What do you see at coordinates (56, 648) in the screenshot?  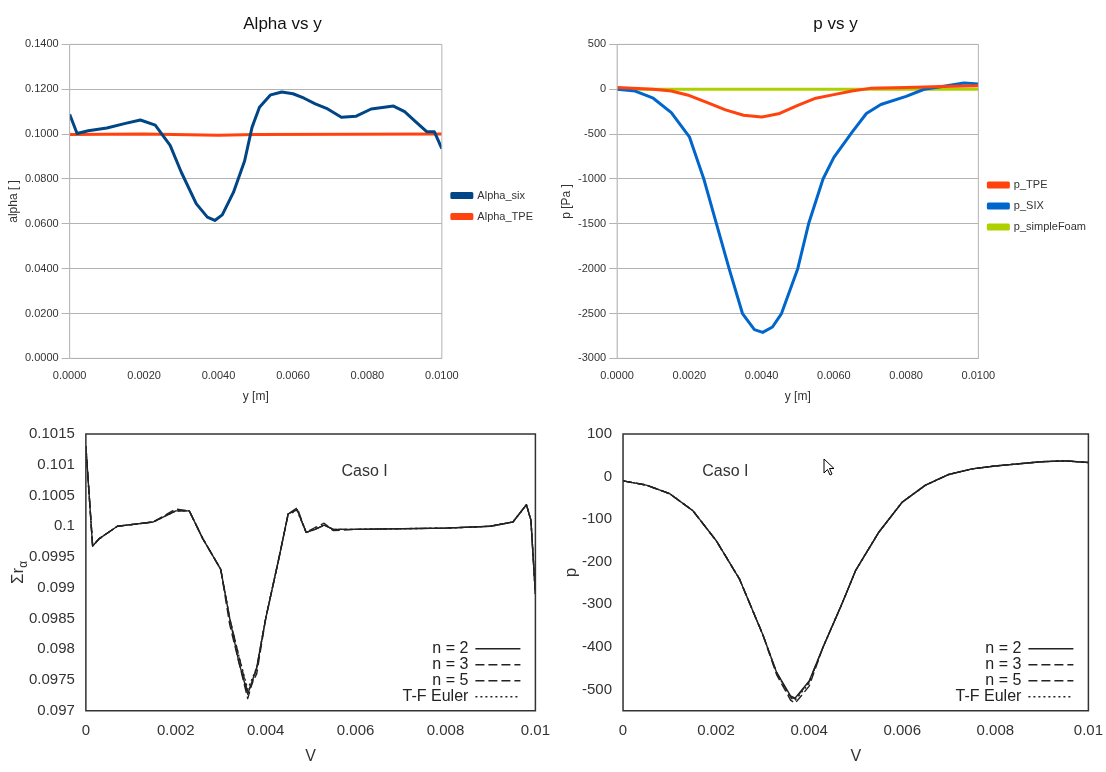 I see `y-tick-label: 0.098` at bounding box center [56, 648].